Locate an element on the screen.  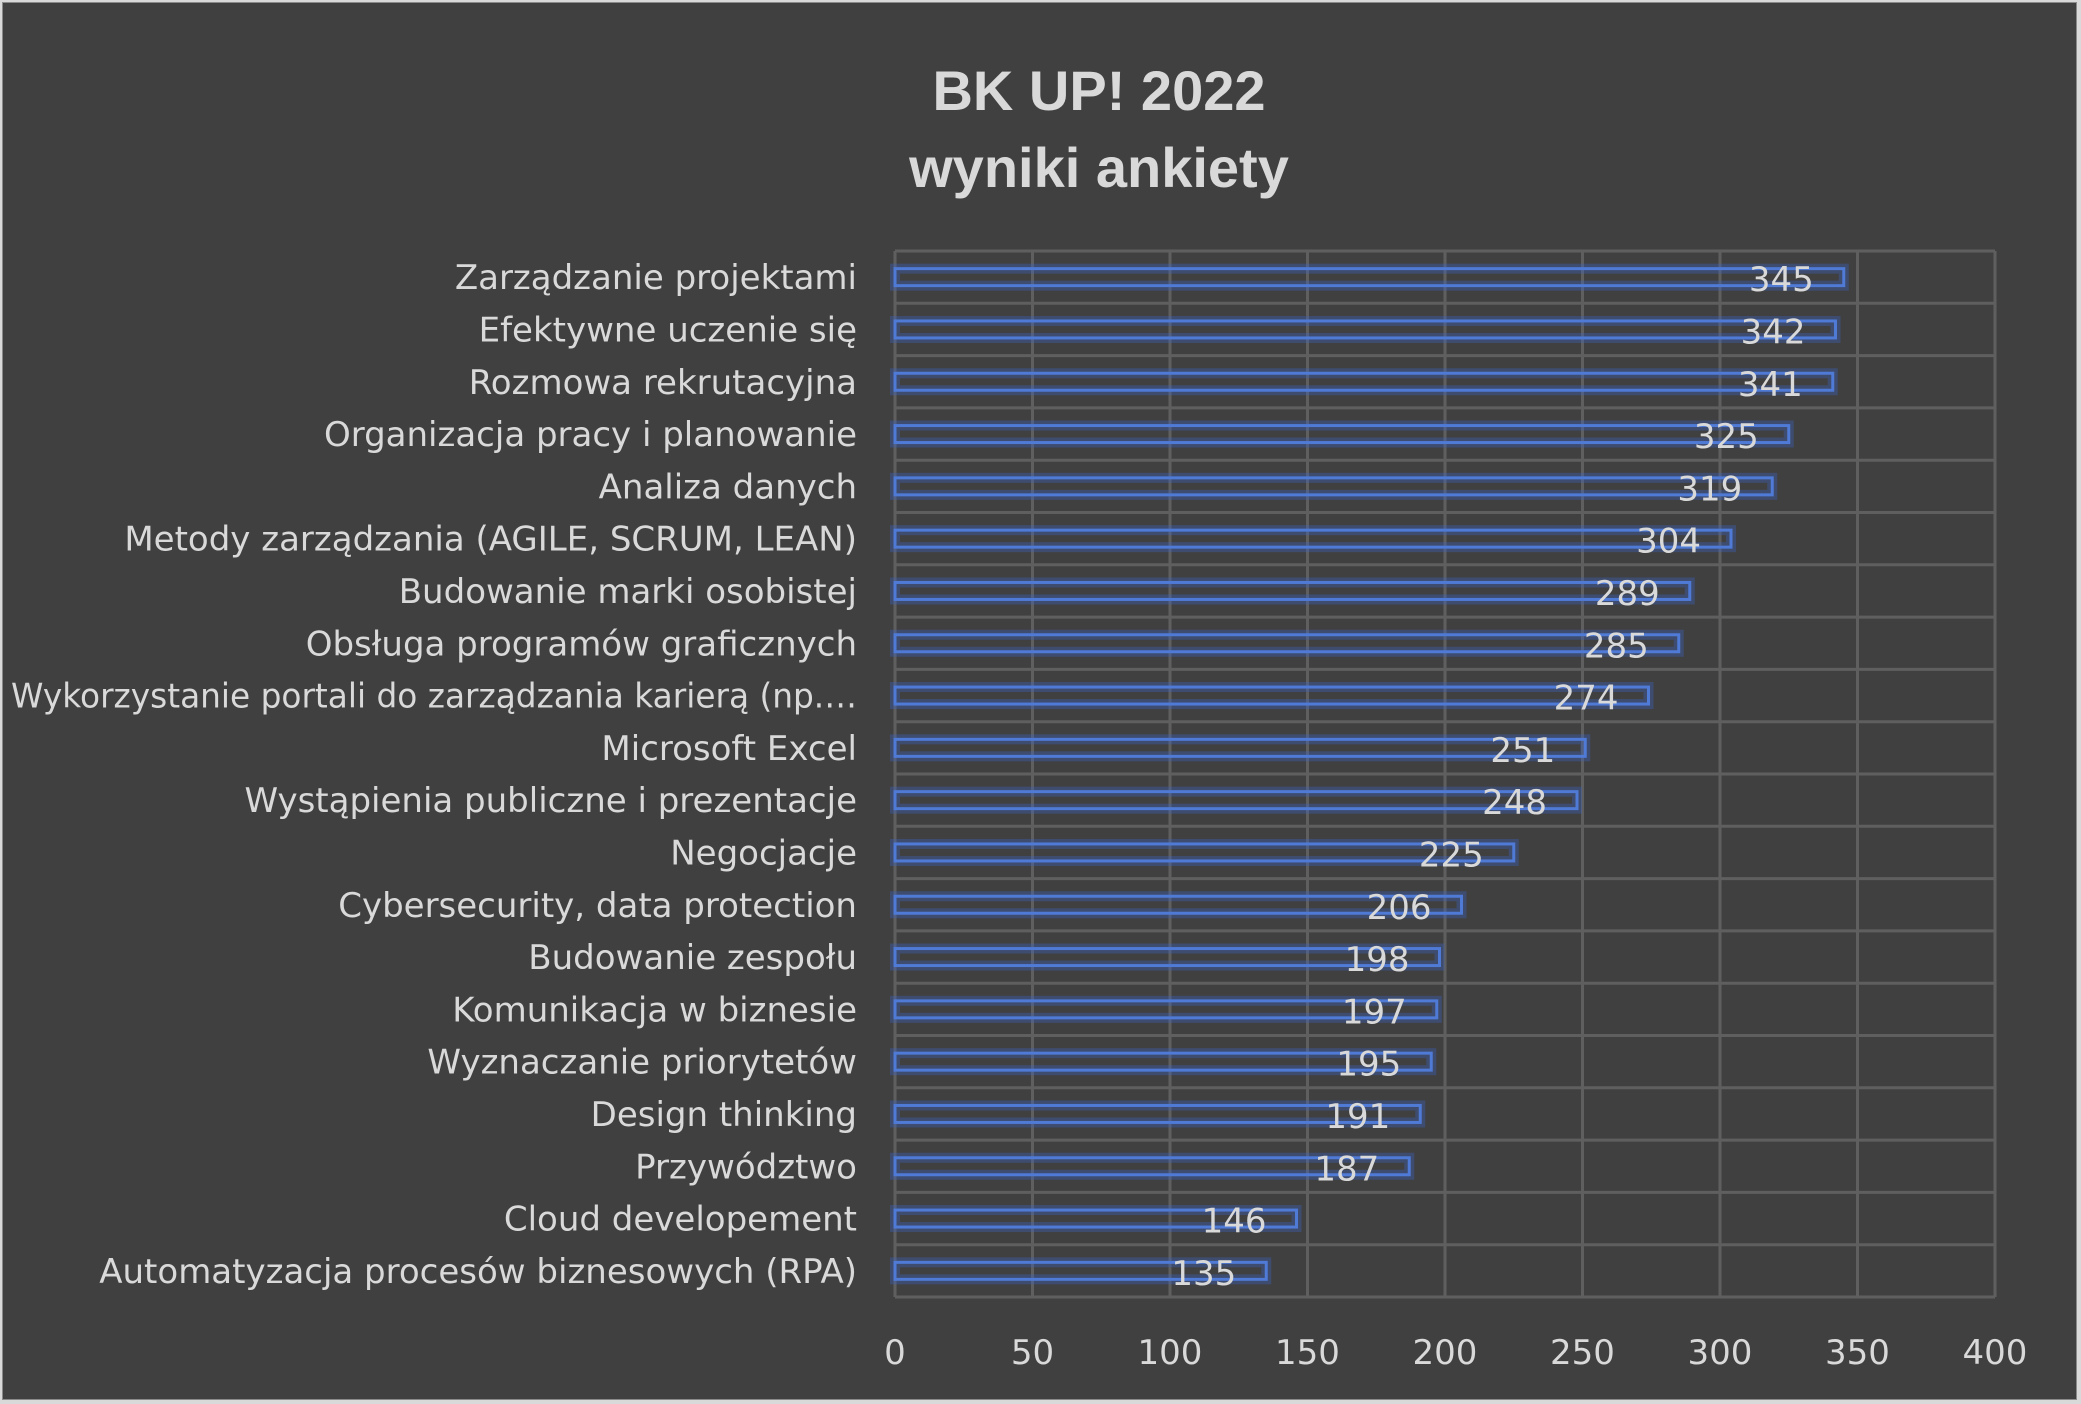
chart-title-line-2: wyniki ankiety is located at coordinates (1098, 167).